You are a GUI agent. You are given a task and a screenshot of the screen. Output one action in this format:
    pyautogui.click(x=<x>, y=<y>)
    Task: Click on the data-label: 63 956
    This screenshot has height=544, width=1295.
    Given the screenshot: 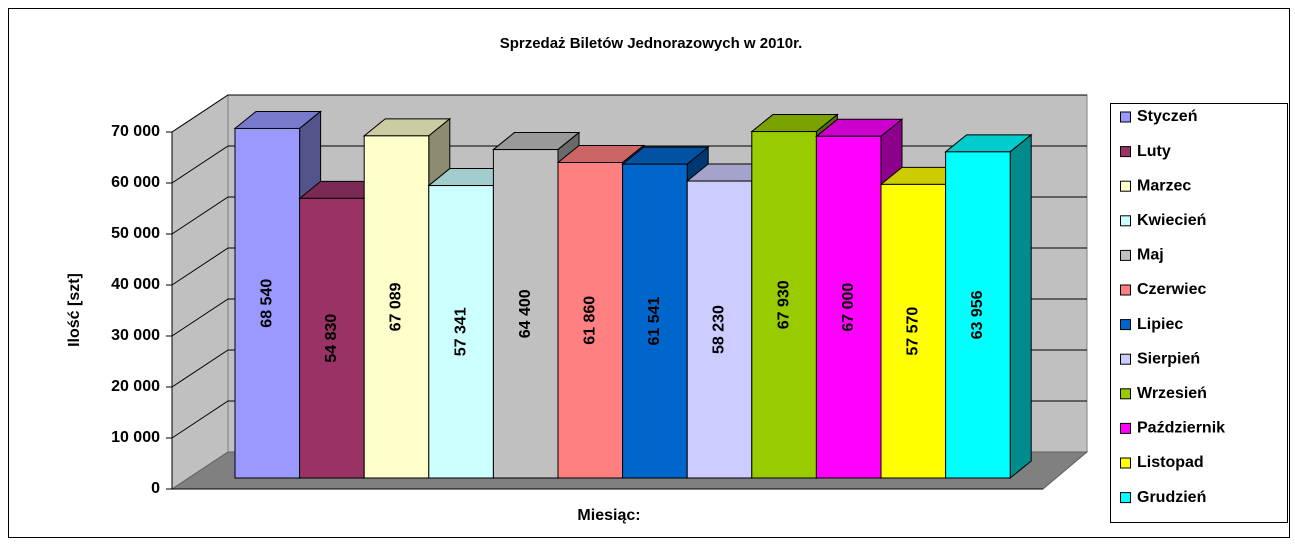 What is the action you would take?
    pyautogui.click(x=977, y=314)
    